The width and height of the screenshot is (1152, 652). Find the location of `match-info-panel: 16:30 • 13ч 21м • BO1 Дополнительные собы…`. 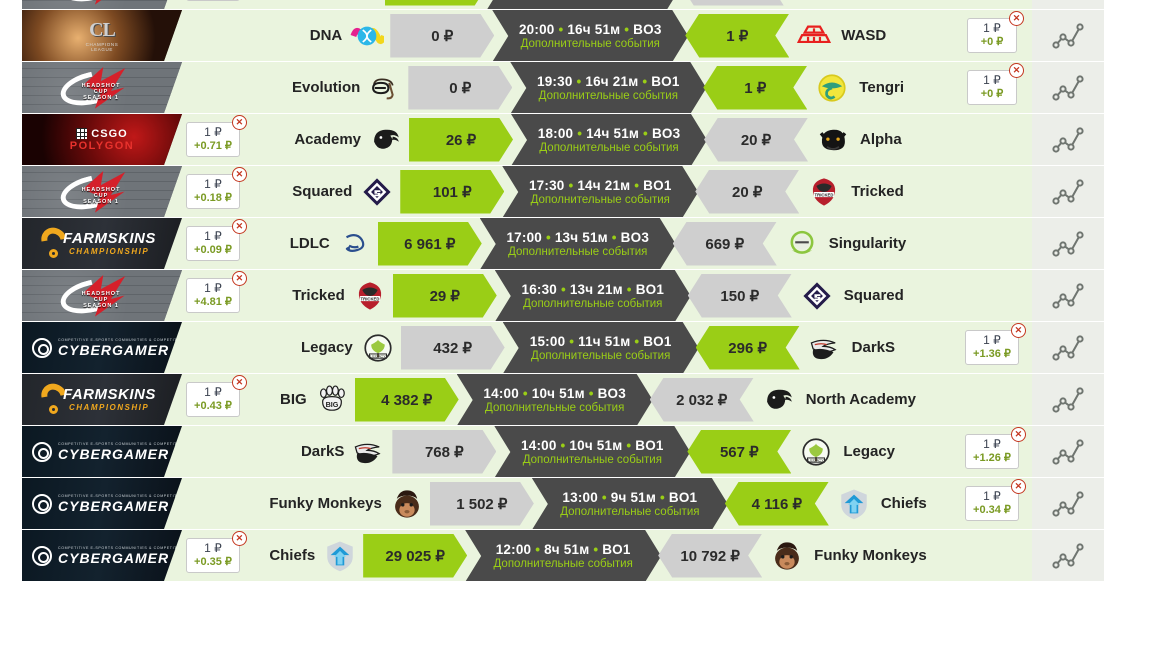

match-info-panel: 16:30 • 13ч 21м • BO1 Дополнительные собы… is located at coordinates (593, 296).